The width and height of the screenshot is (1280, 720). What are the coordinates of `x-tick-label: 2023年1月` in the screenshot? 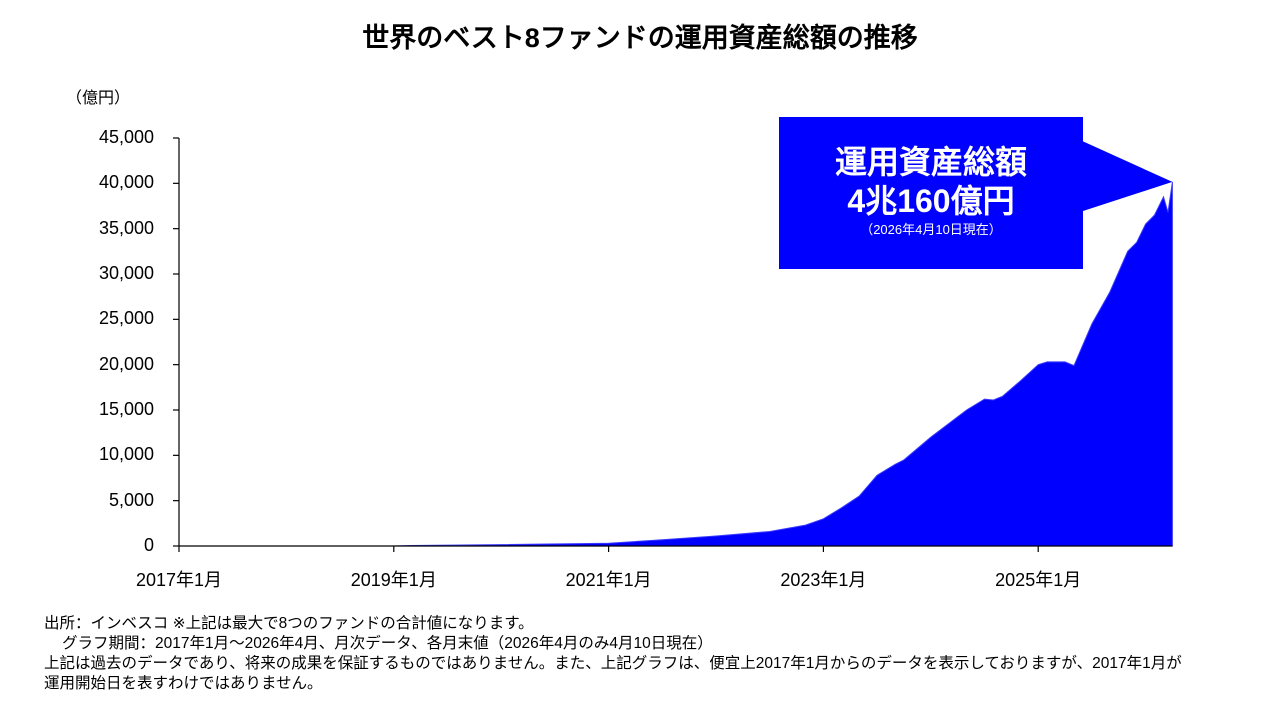 It's located at (823, 580).